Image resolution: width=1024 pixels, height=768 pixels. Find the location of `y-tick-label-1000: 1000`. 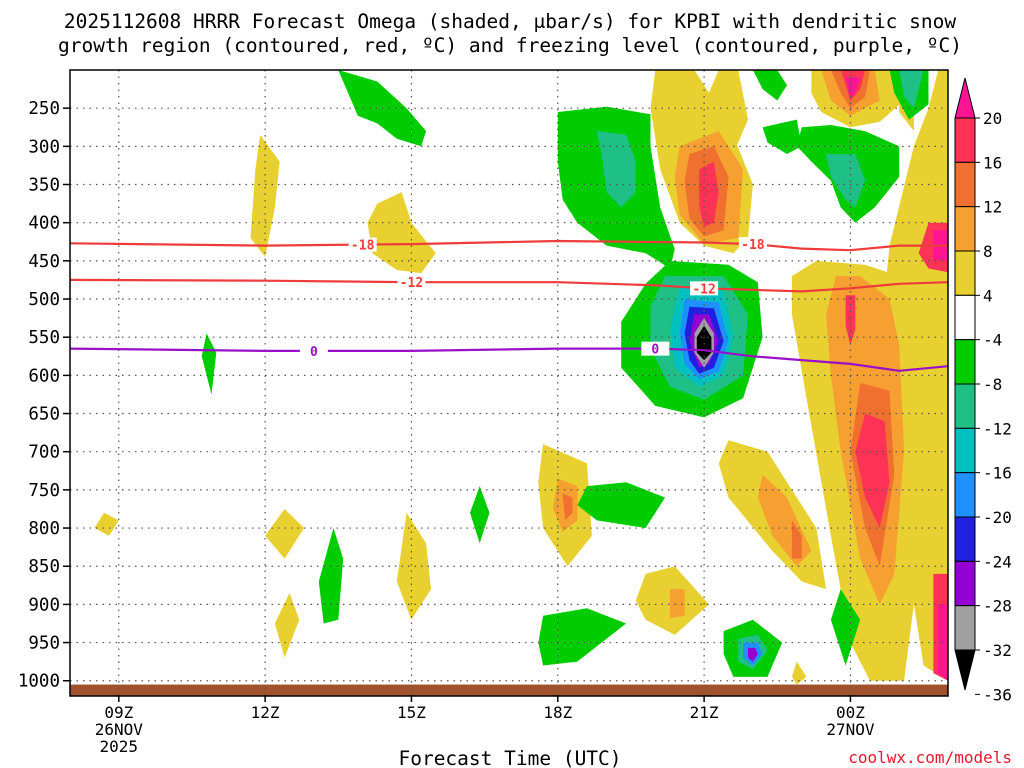

y-tick-label-1000: 1000 is located at coordinates (39, 682).